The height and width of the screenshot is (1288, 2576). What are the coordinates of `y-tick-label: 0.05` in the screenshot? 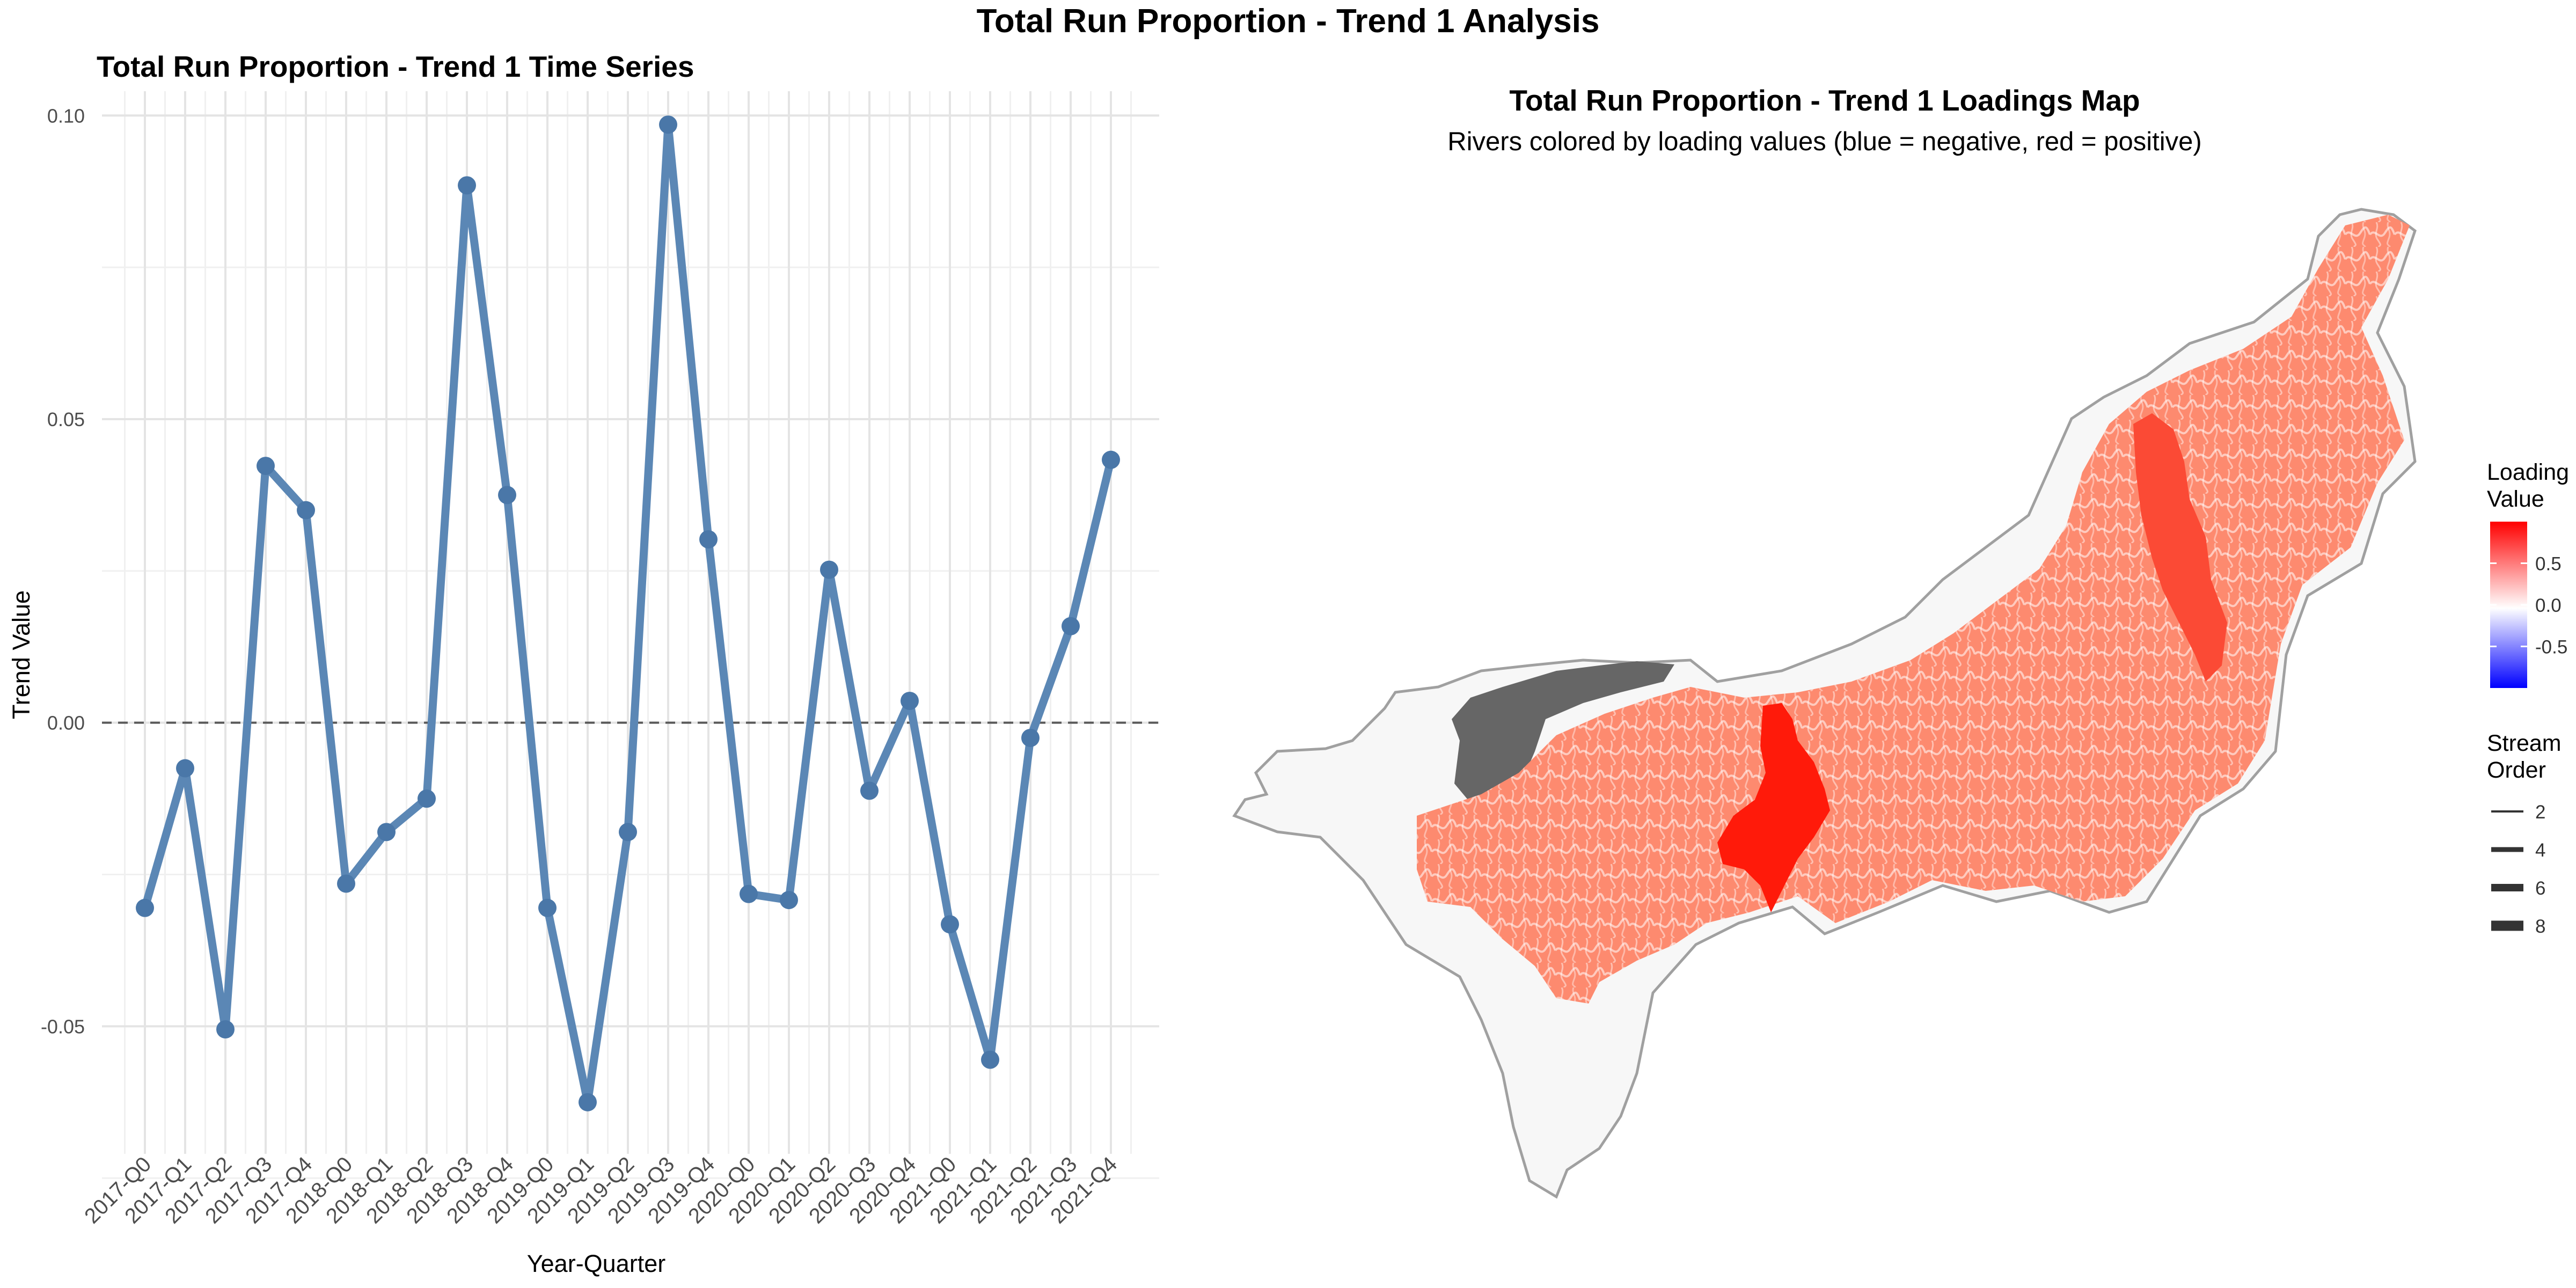 It's located at (66, 419).